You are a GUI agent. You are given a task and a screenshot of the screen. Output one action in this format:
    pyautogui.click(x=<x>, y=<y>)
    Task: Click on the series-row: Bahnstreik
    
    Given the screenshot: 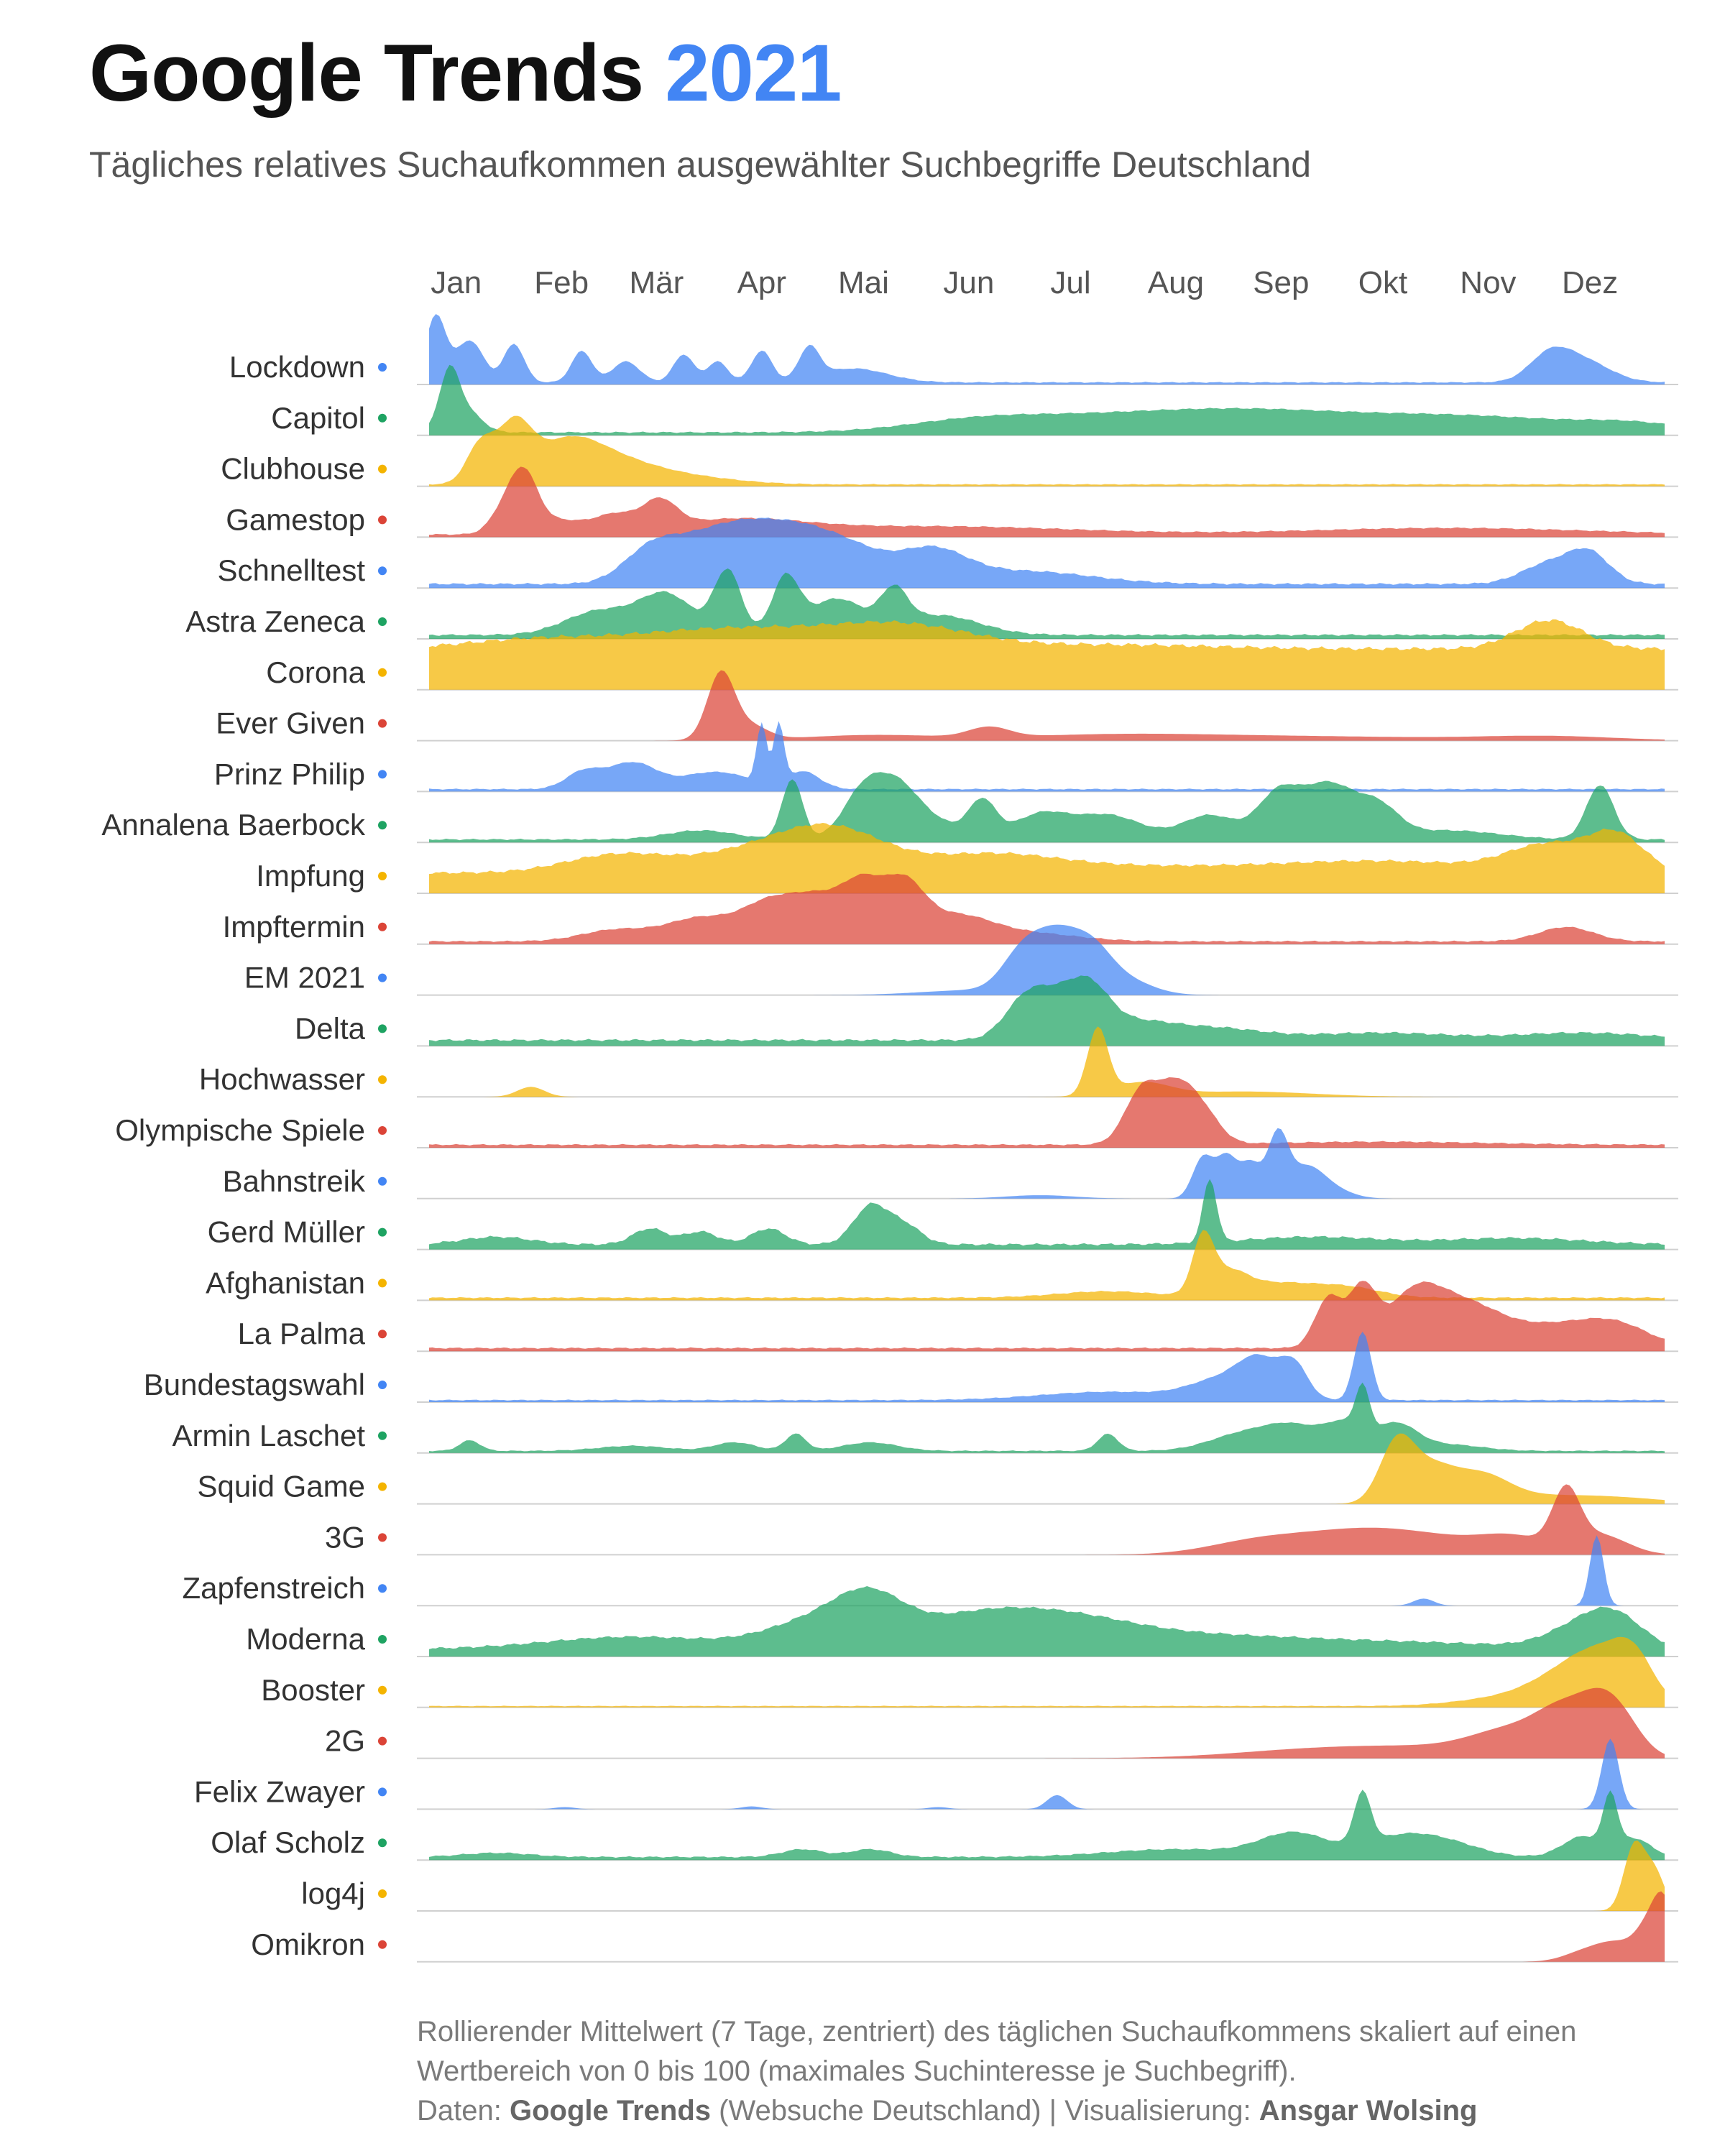 What is the action you would take?
    pyautogui.click(x=950, y=1163)
    